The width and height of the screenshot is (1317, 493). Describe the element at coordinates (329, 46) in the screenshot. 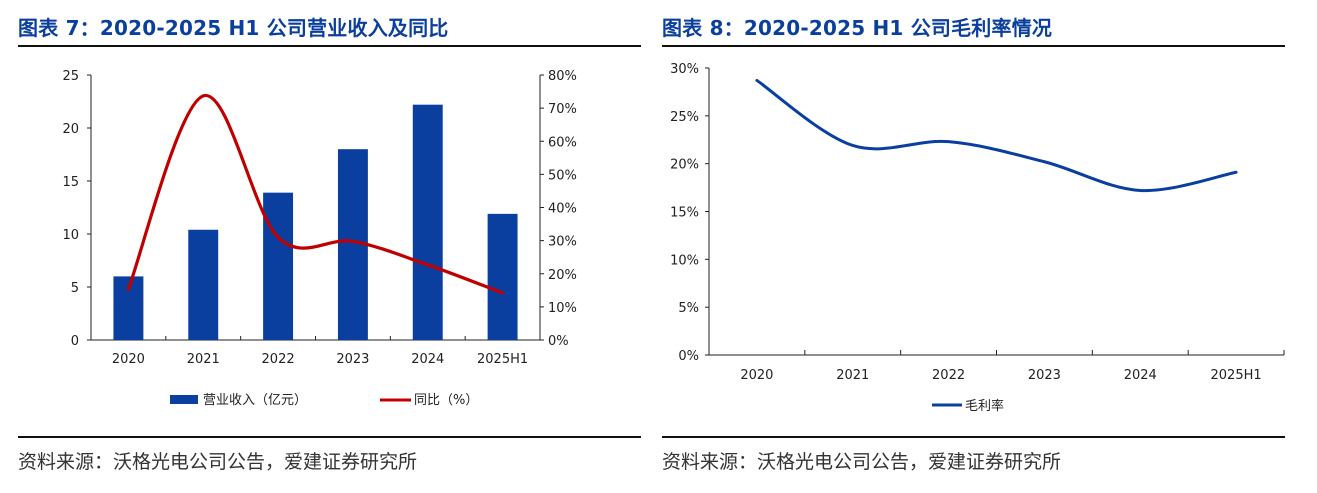

I see `figure-7-top-rule` at that location.